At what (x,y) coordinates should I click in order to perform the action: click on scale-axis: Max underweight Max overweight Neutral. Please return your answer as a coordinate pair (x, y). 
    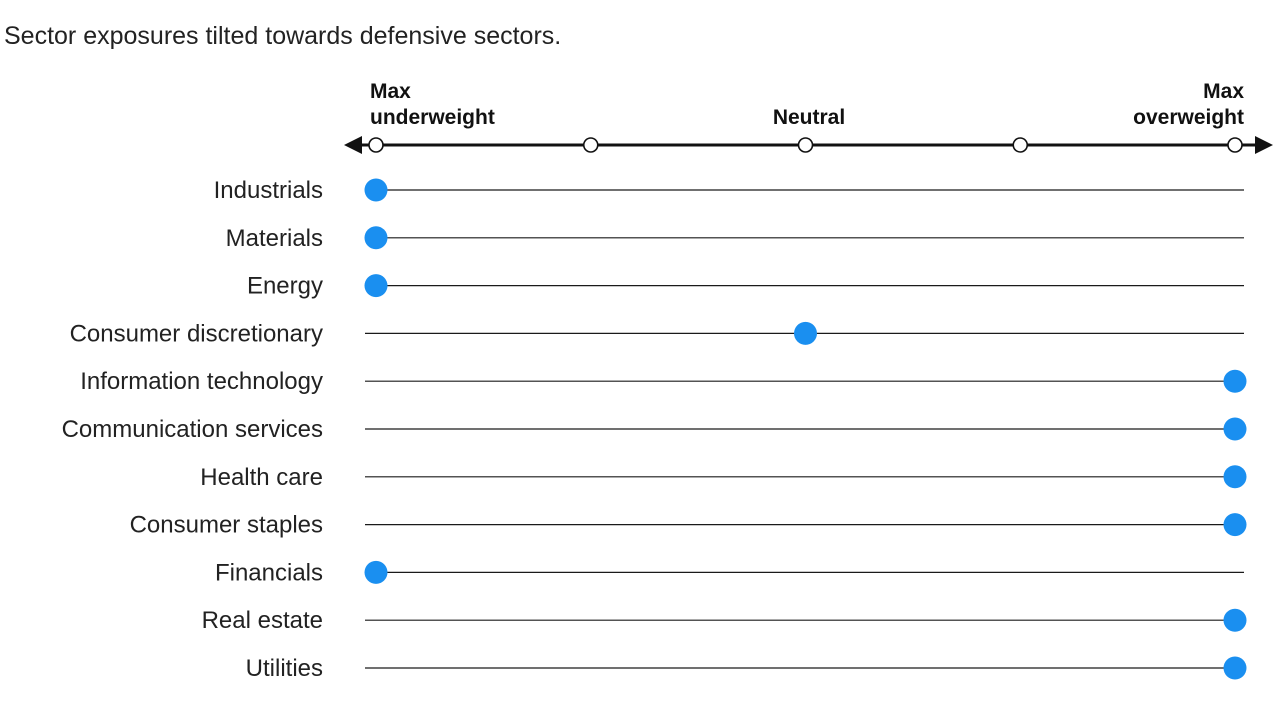
    Looking at the image, I should click on (808, 117).